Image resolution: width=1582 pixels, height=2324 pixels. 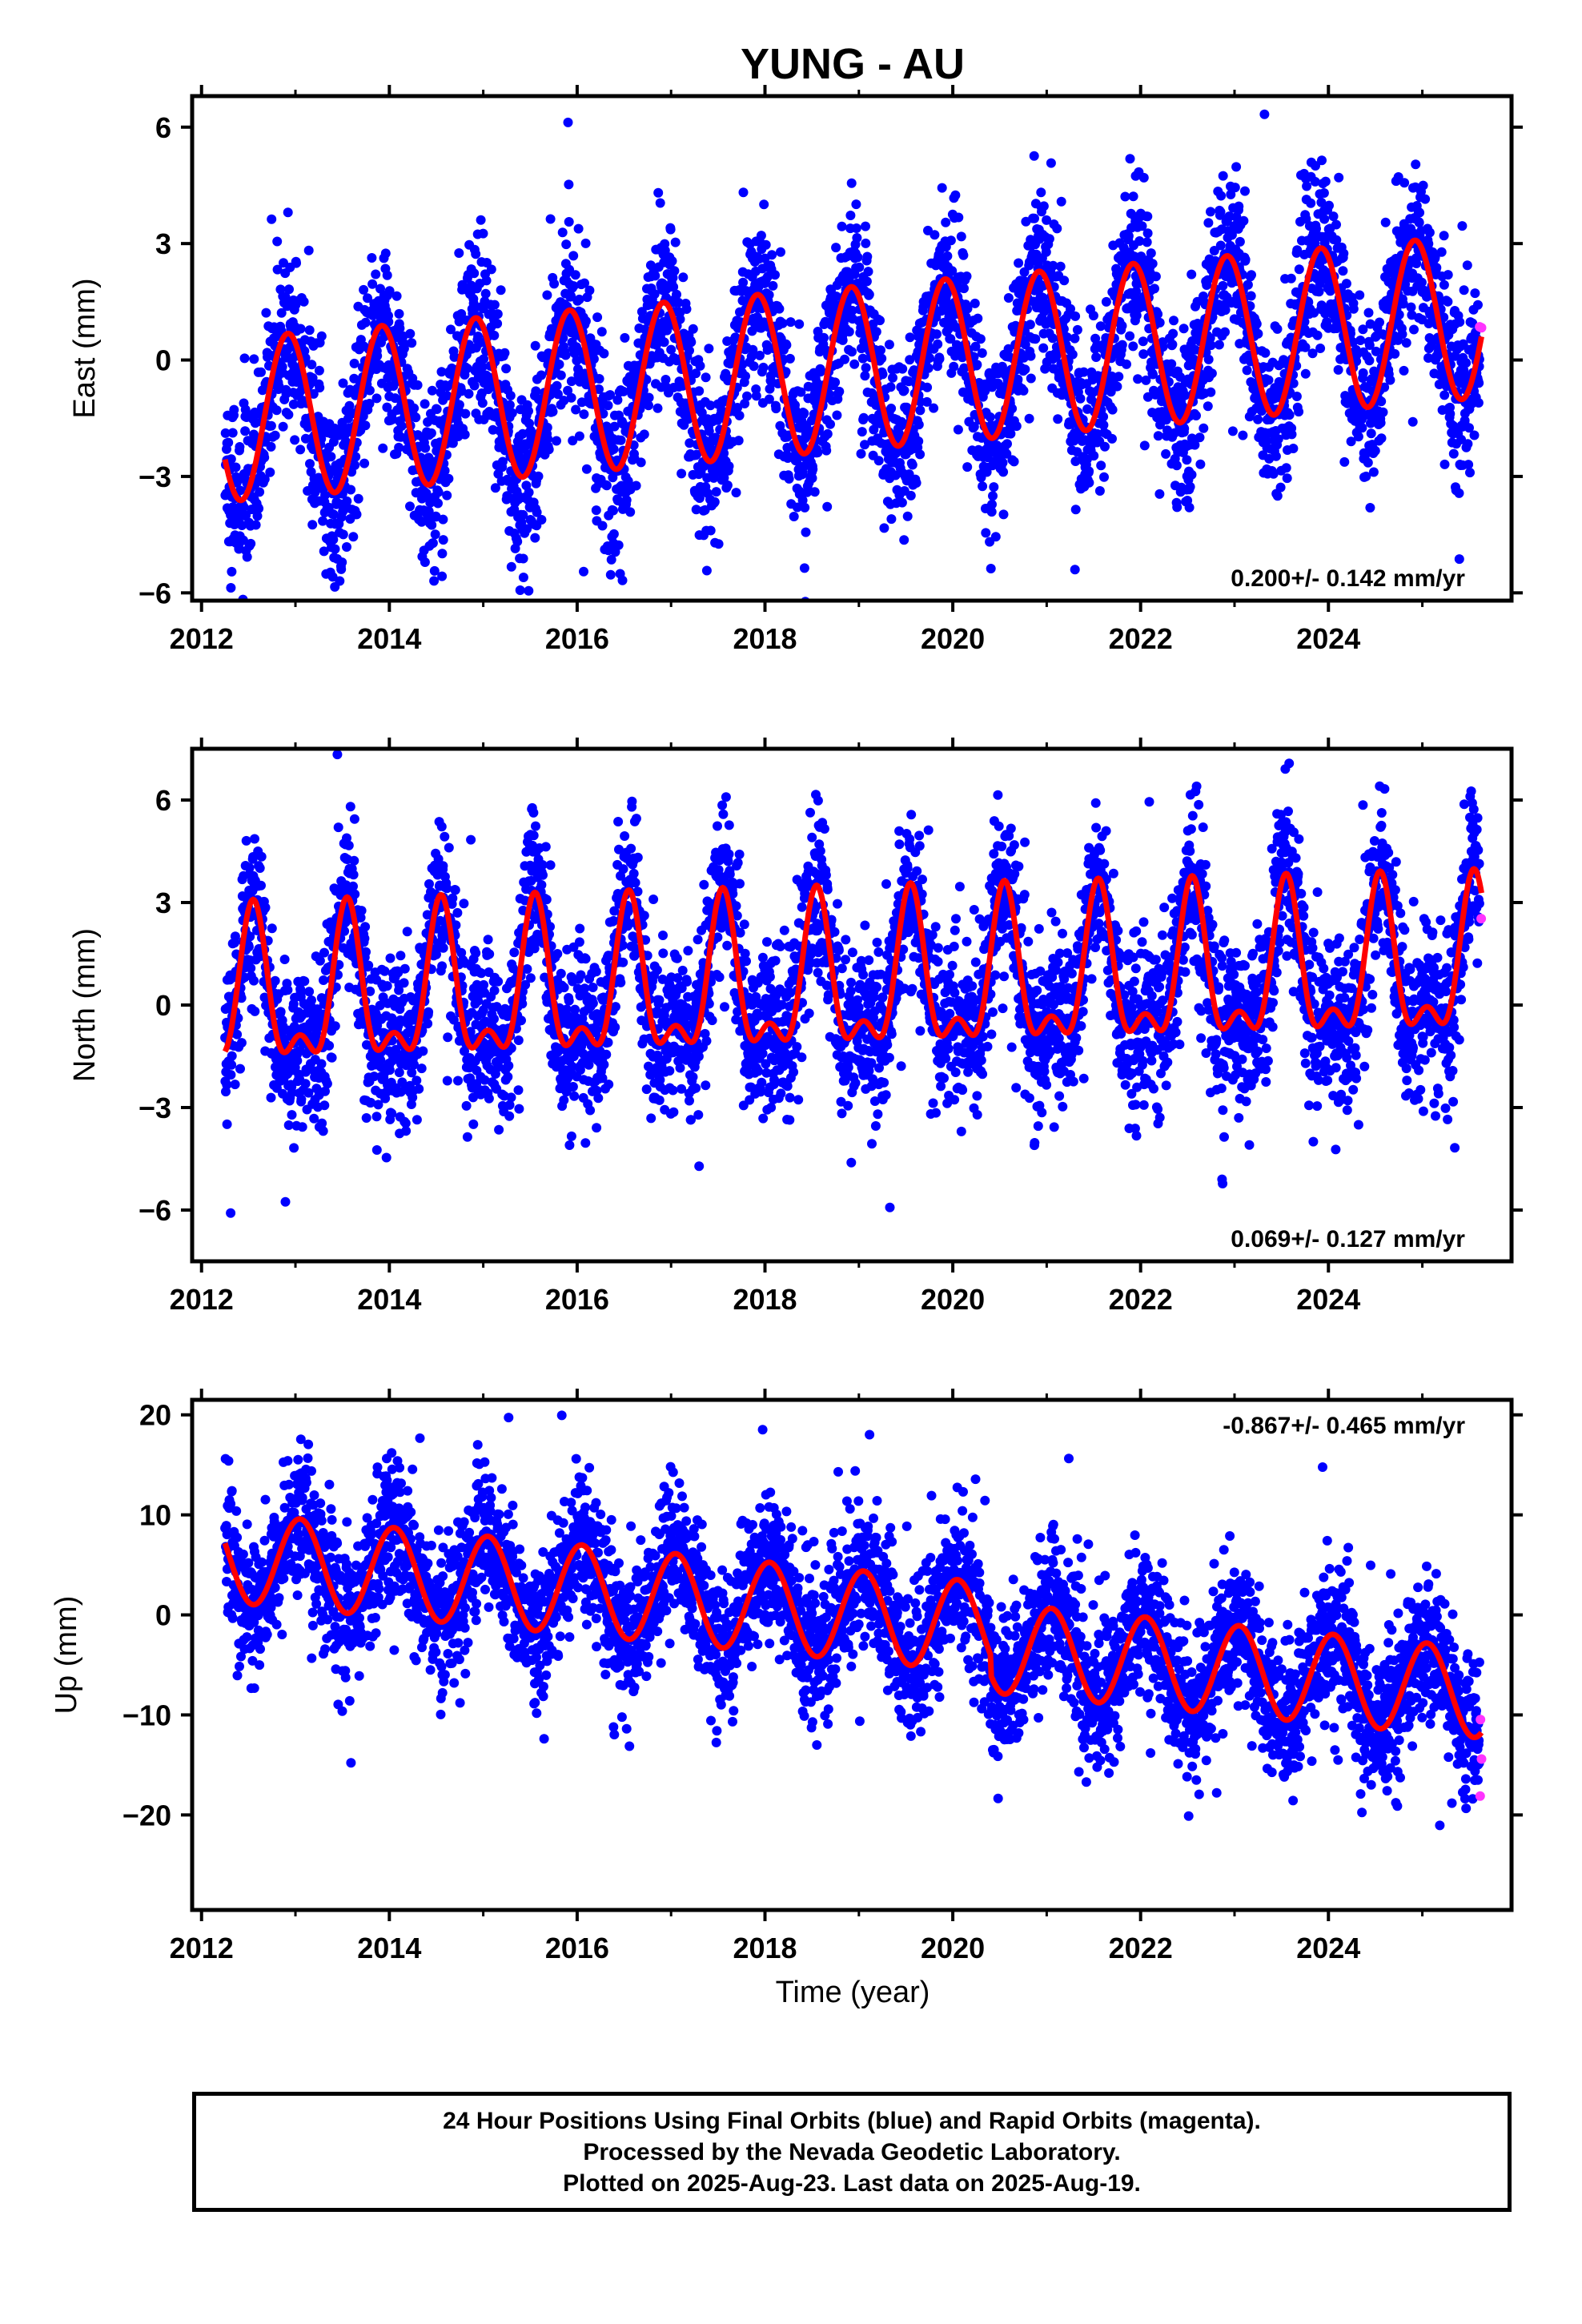 What do you see at coordinates (1348, 578) in the screenshot?
I see `rate-annotation-east: 0.200+/- 0.142 mm/yr` at bounding box center [1348, 578].